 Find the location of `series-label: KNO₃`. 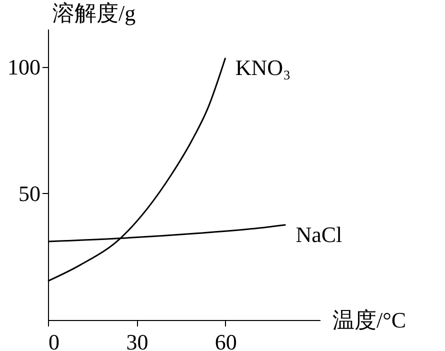

series-label: KNO₃ is located at coordinates (263, 67).